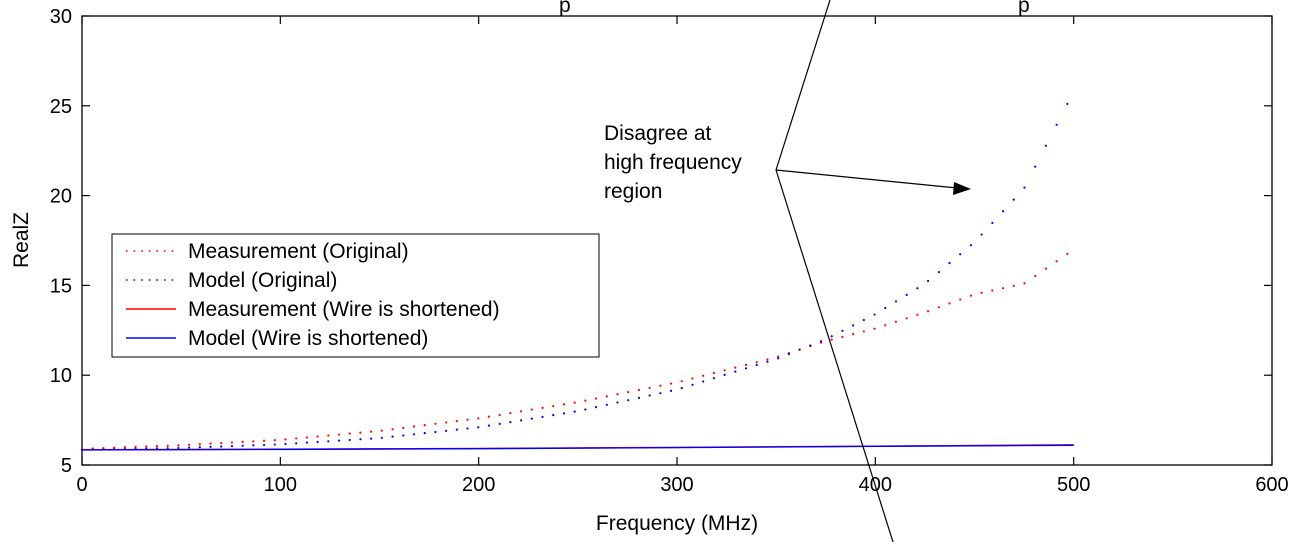 The width and height of the screenshot is (1307, 542). What do you see at coordinates (355, 295) in the screenshot?
I see `legend-box` at bounding box center [355, 295].